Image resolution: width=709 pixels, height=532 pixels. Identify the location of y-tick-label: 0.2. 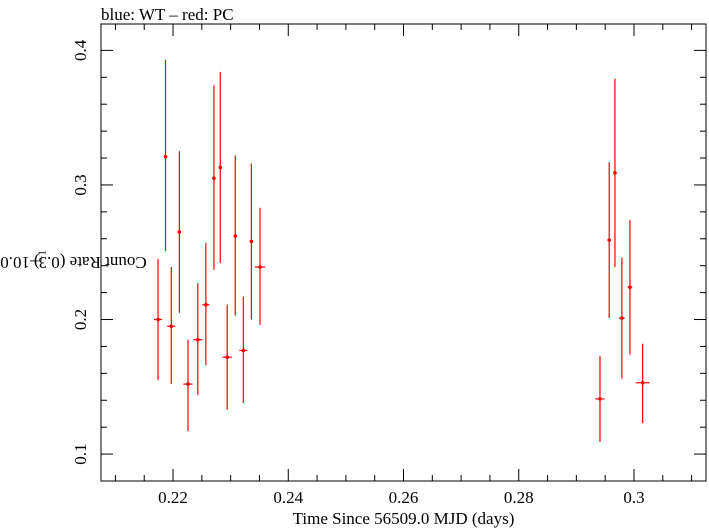
(80, 319).